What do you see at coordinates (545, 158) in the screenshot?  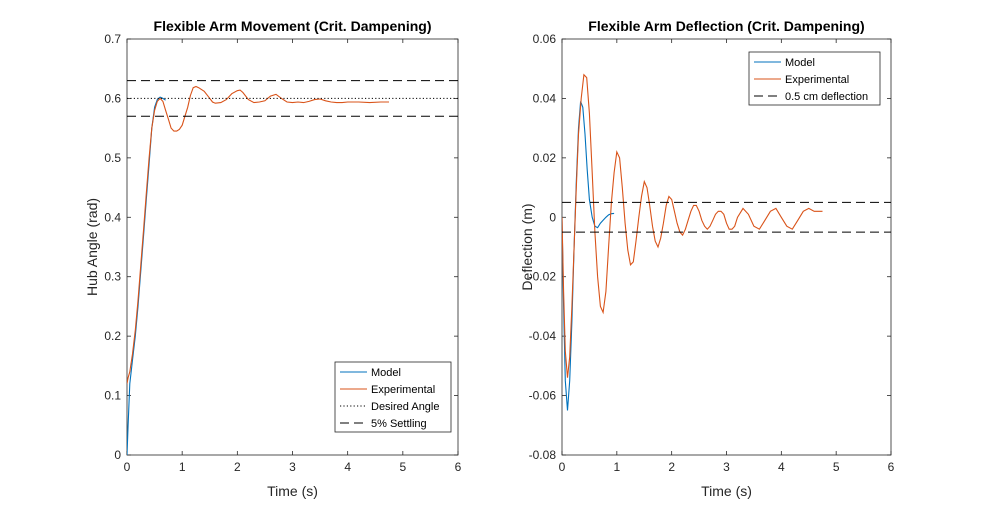 I see `y-tick-label: 0.02` at bounding box center [545, 158].